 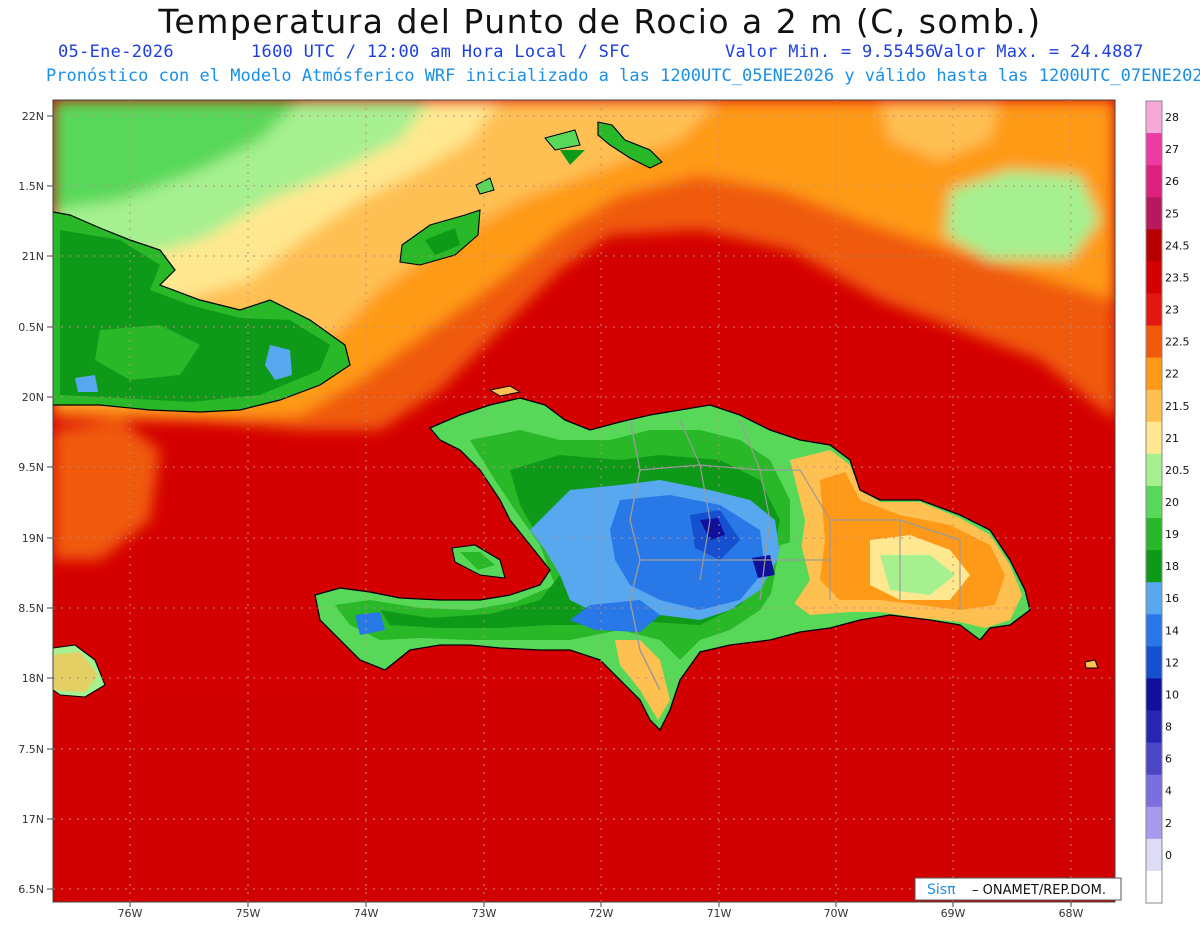 I want to click on lon-label: 71W, so click(x=719, y=913).